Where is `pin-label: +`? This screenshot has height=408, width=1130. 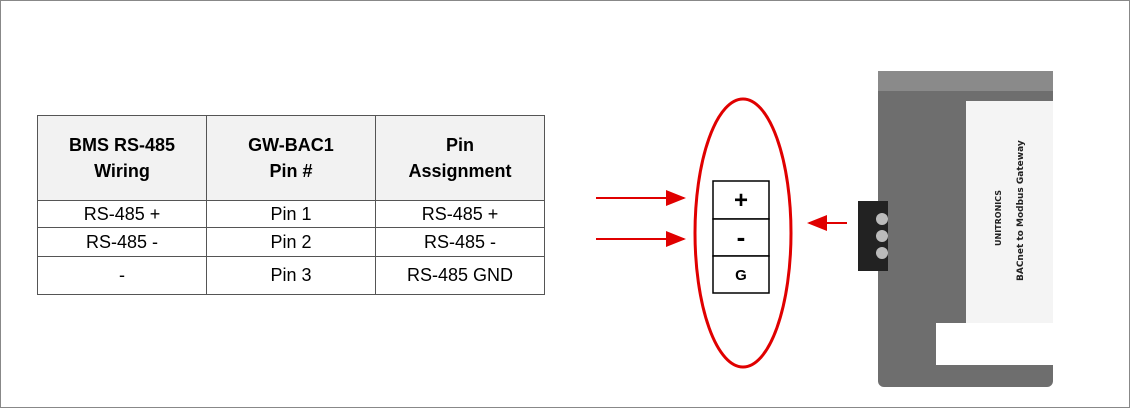
pin-label: + is located at coordinates (741, 200).